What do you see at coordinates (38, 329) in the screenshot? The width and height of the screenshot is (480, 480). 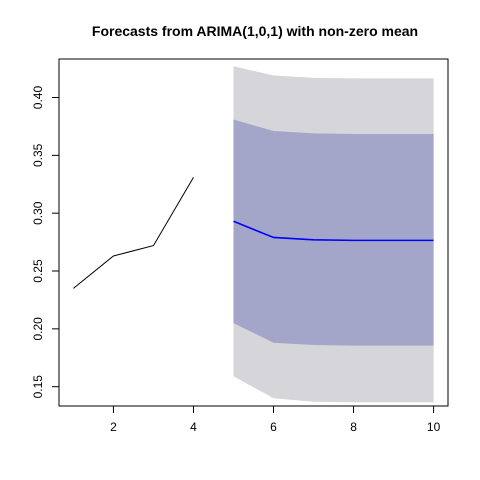 I see `y-tick-label: 0.20` at bounding box center [38, 329].